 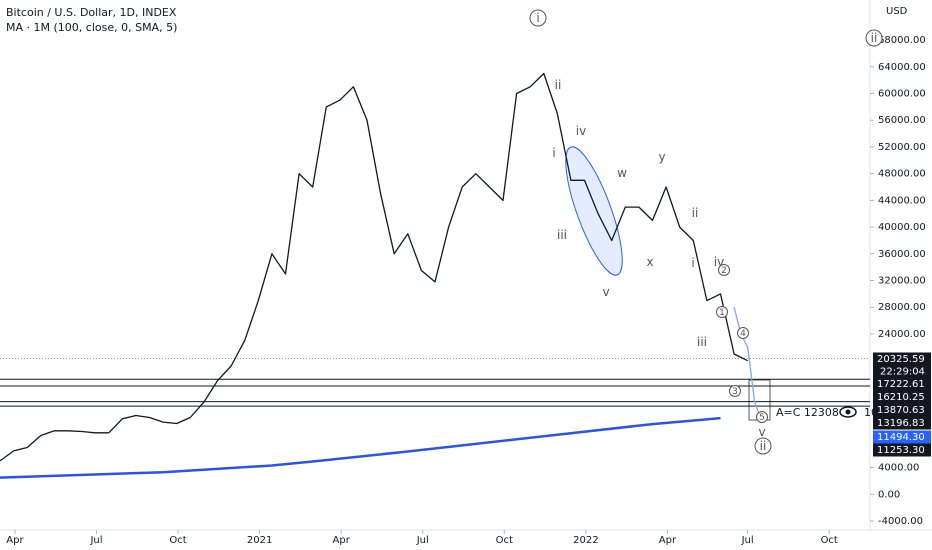 I want to click on y-tick-label: 56000.00, so click(x=902, y=120).